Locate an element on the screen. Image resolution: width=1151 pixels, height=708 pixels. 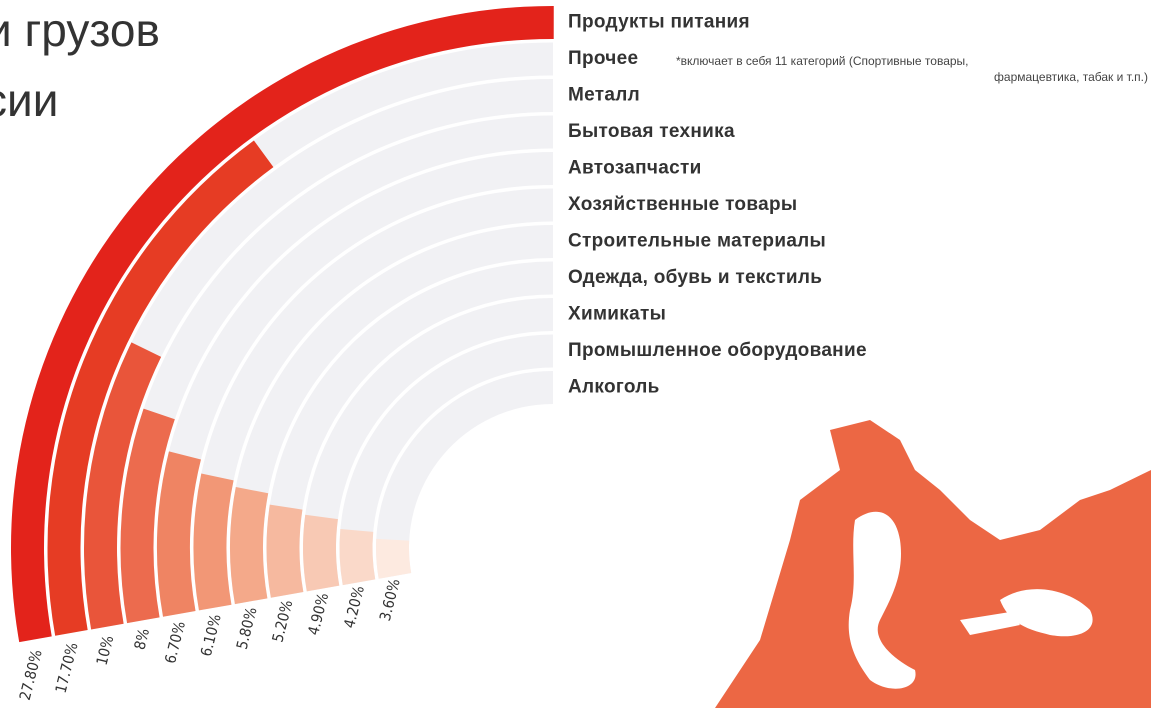
sea is located at coordinates (970, 600).